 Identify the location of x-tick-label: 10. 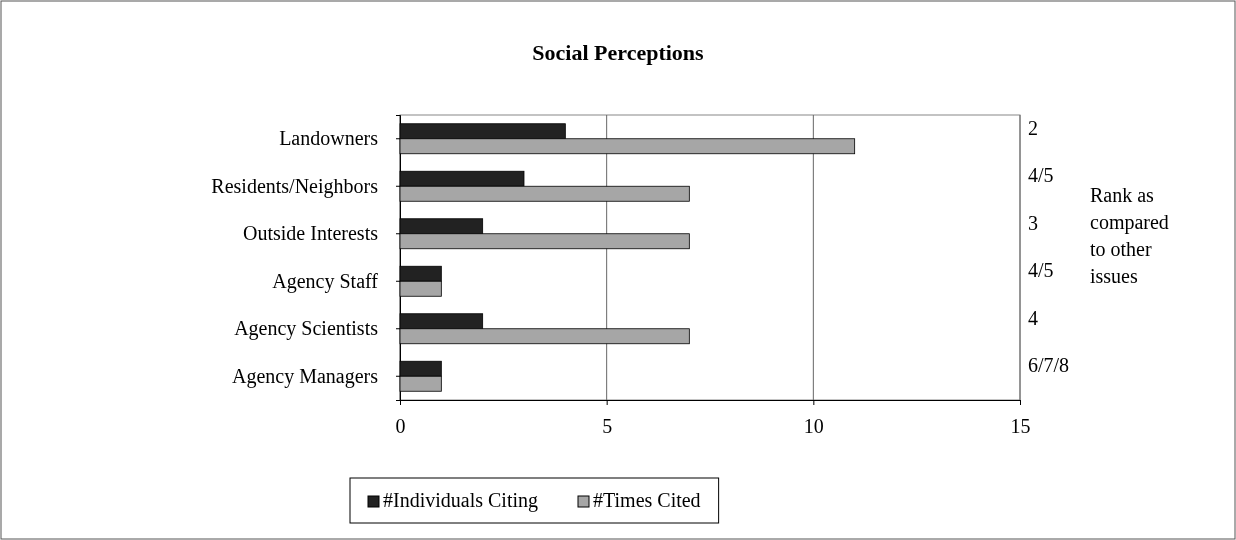
(813, 426).